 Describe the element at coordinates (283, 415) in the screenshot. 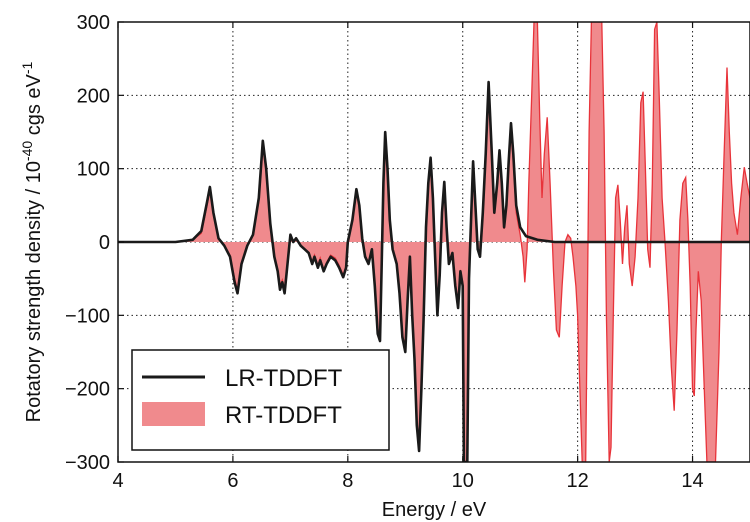

I see `legend-label-rt-tddft: RT-TDDFT` at that location.